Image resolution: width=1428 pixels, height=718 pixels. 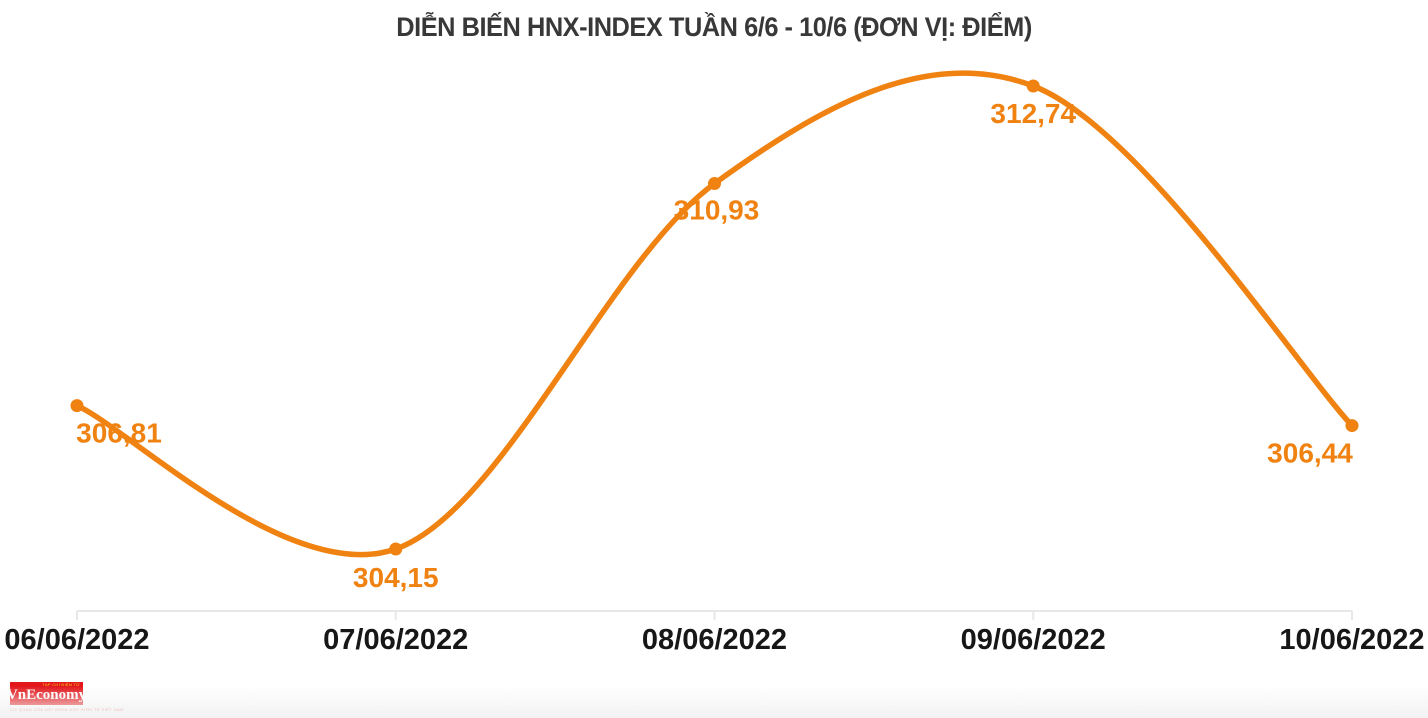 What do you see at coordinates (61, 684) in the screenshot?
I see `logo-top-text: TẠP CHÍ ĐIỆN TỬ` at bounding box center [61, 684].